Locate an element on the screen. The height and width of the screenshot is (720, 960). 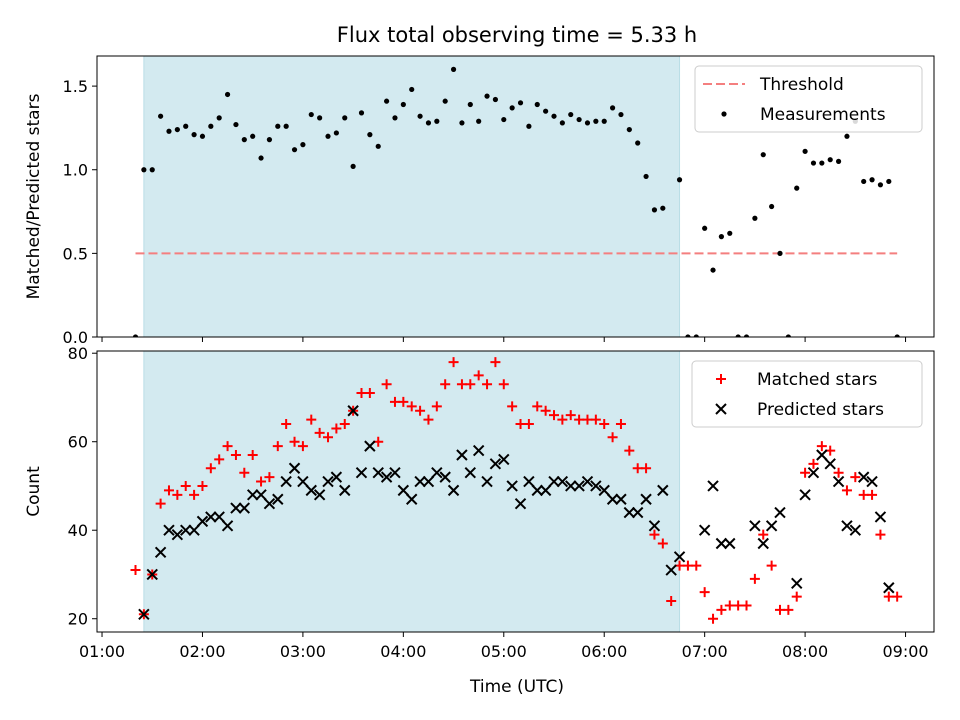
y-tick-label: 20 is located at coordinates (78, 619).